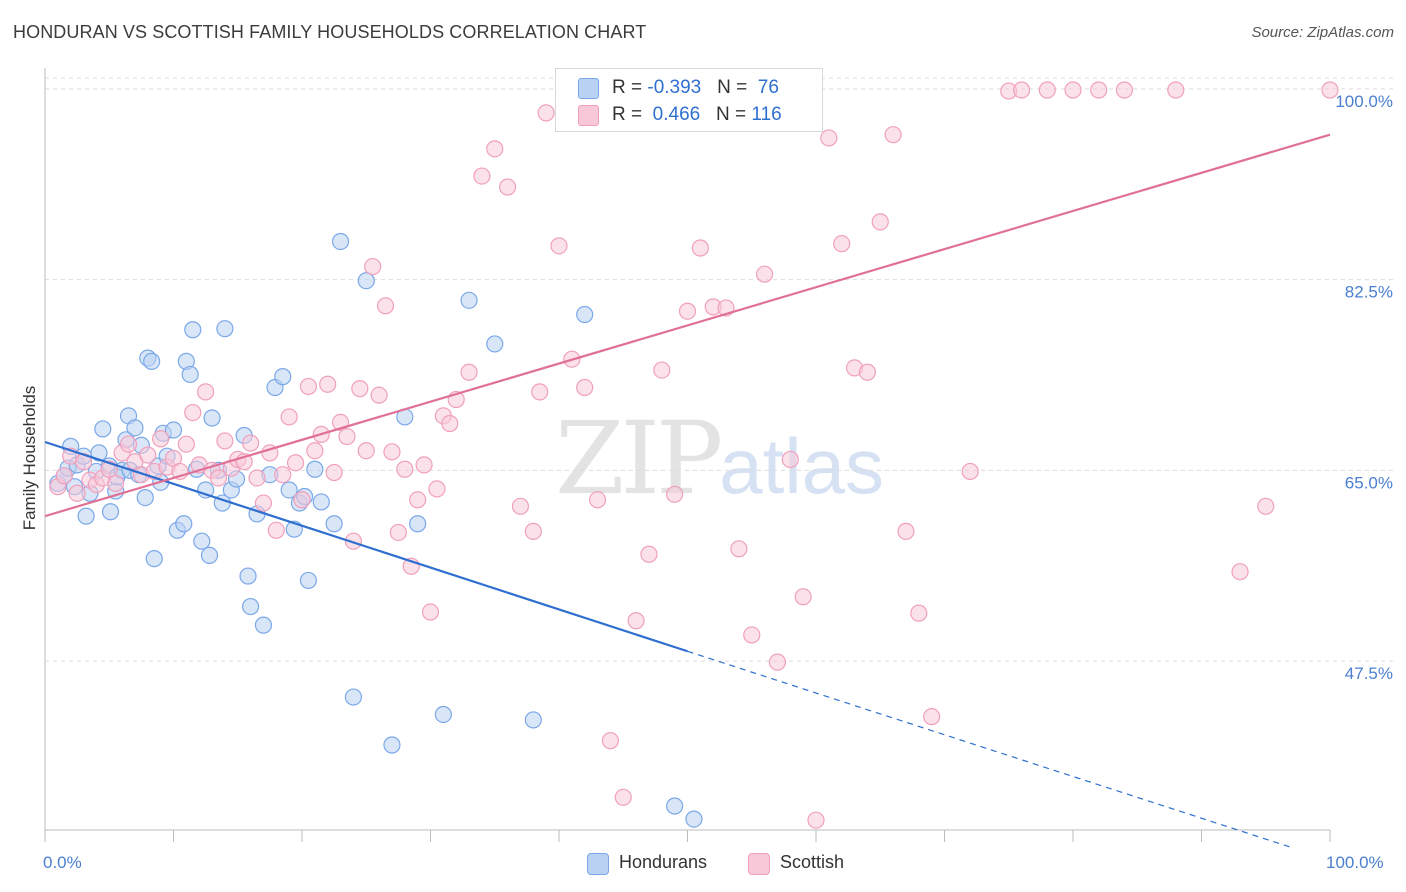 The height and width of the screenshot is (892, 1406). I want to click on y-tick-label: 65.0%, so click(1369, 482).